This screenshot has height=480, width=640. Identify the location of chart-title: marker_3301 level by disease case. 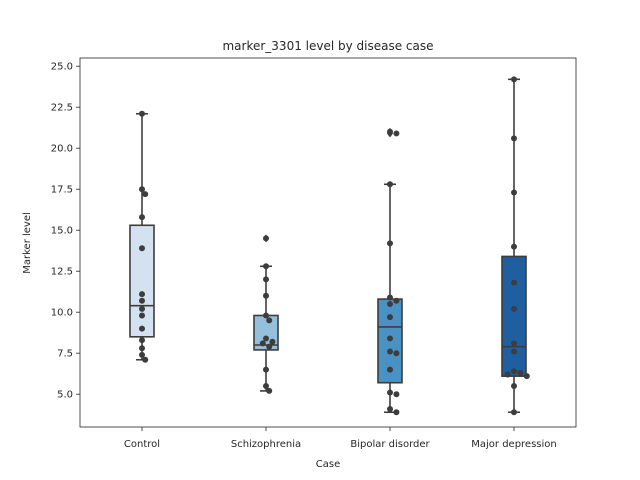
(327, 46).